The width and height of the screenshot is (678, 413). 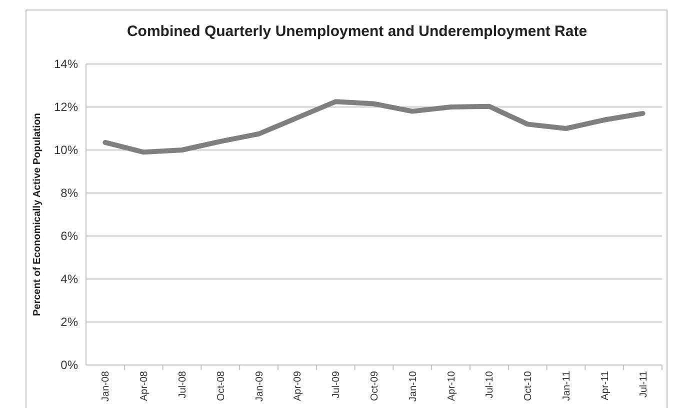 I want to click on x-tick-label: Jan-11, so click(x=567, y=385).